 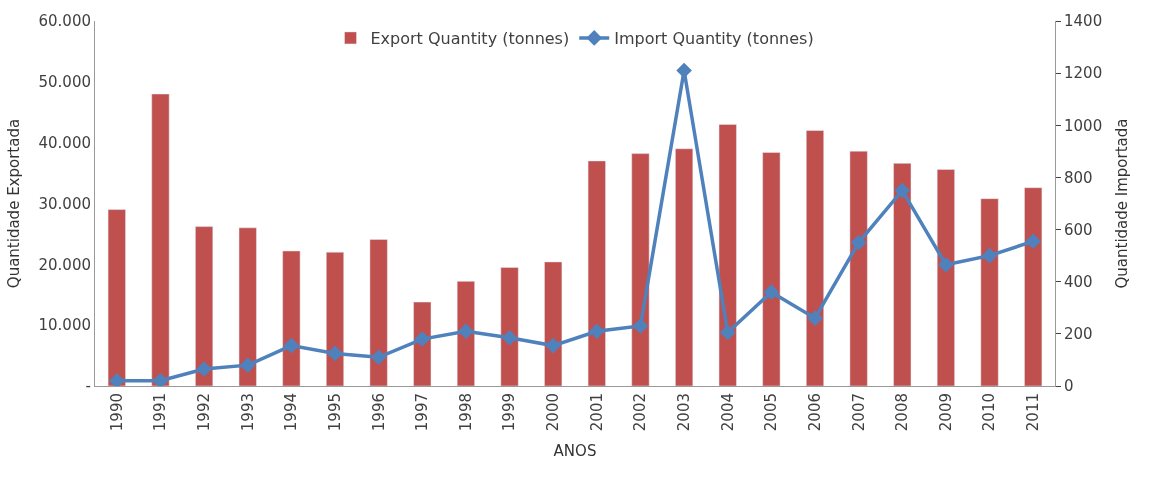 What do you see at coordinates (1083, 73) in the screenshot?
I see `y2-tick-label: 1200` at bounding box center [1083, 73].